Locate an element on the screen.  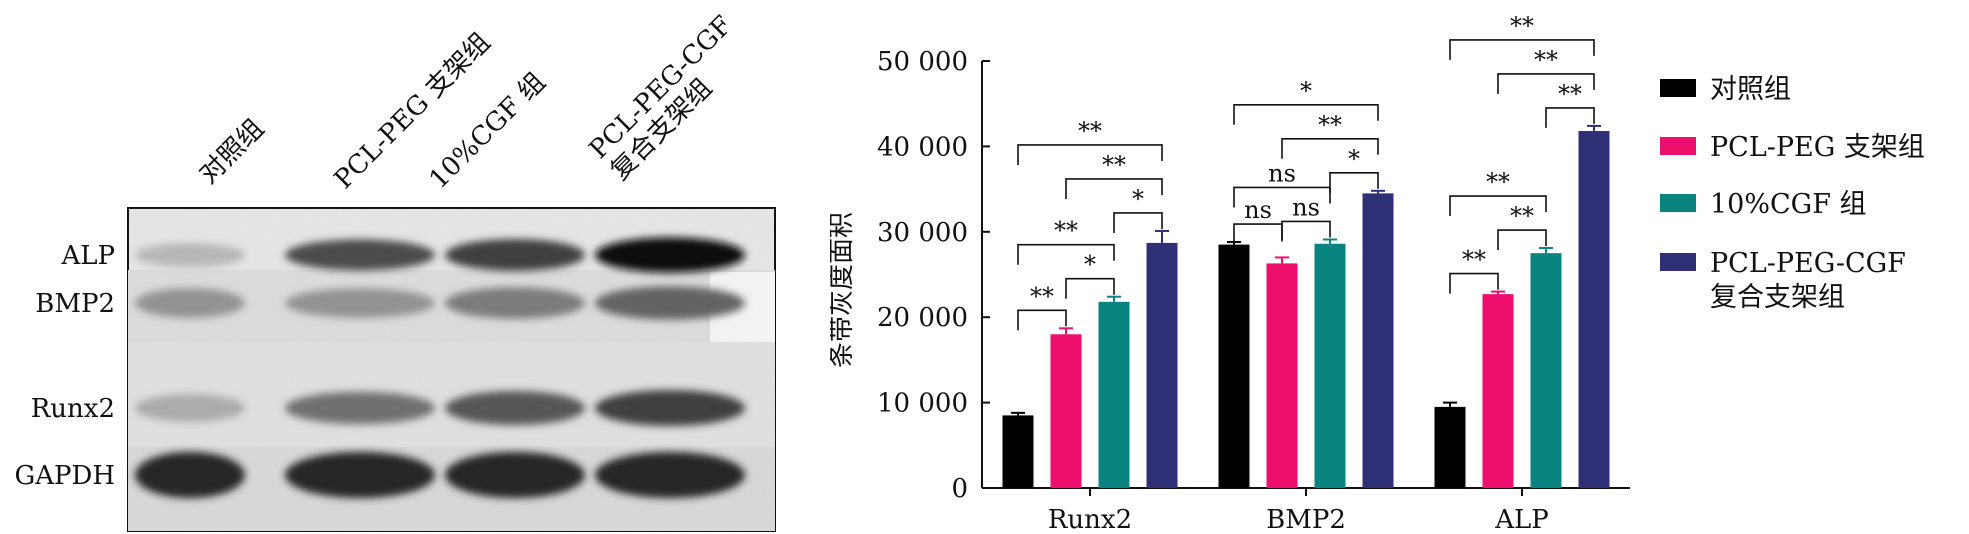
y-tick-label: 20 000 is located at coordinates (922, 318).